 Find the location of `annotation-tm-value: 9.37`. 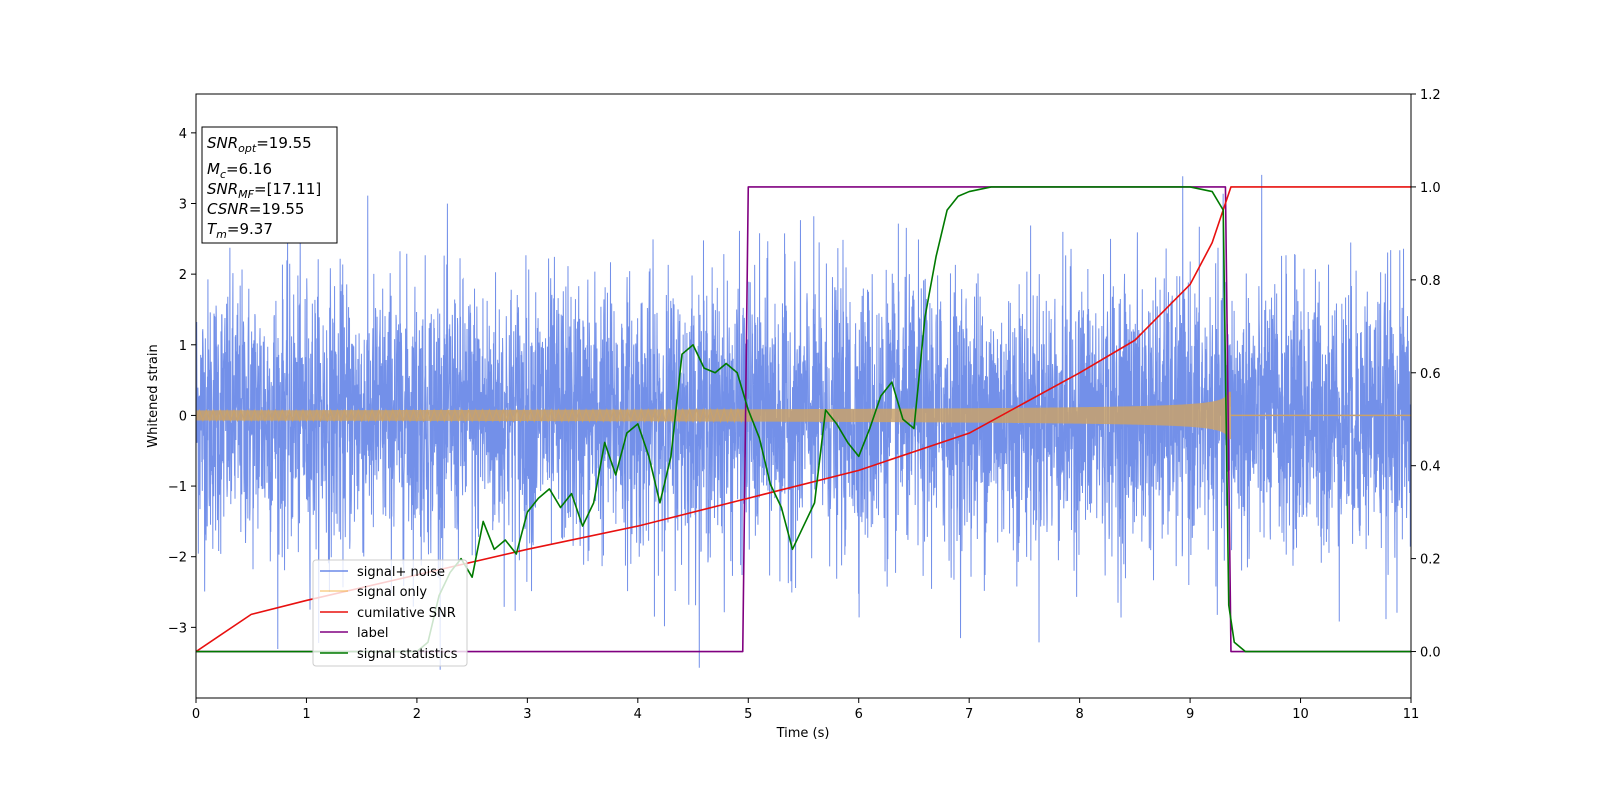

annotation-tm-value: 9.37 is located at coordinates (255, 229).